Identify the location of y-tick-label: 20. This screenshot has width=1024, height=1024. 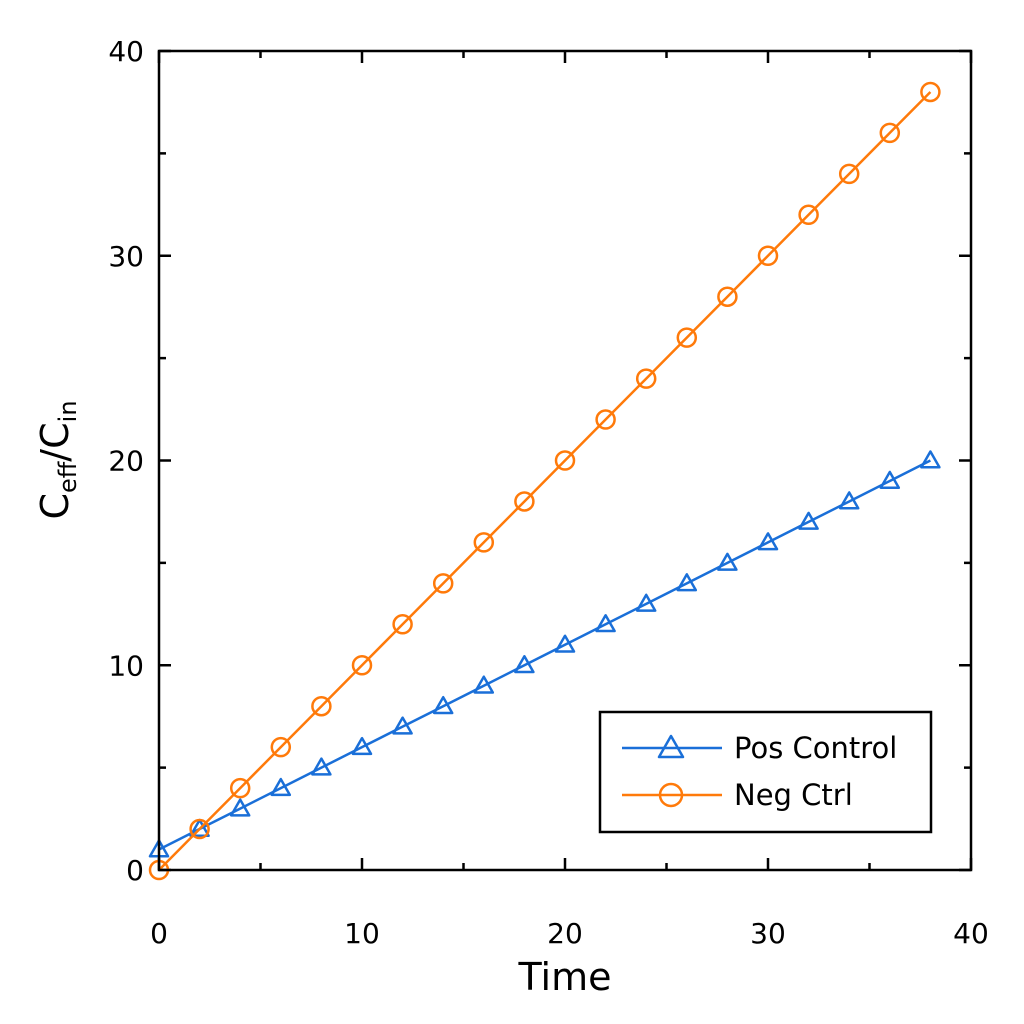
(126, 461).